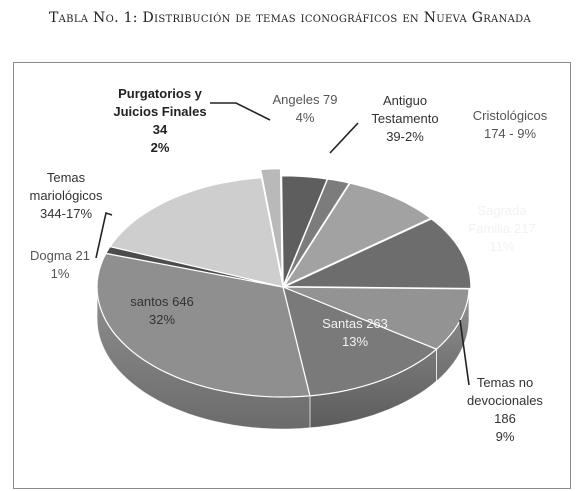 The width and height of the screenshot is (580, 491). I want to click on slice-label-line: 32%, so click(162, 319).